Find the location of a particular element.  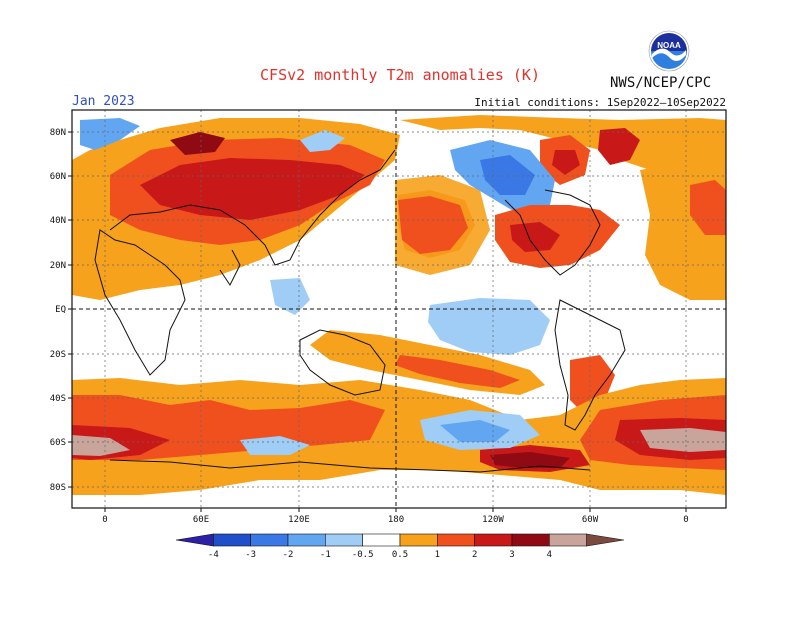

colorbar-label: -4 is located at coordinates (213, 555).